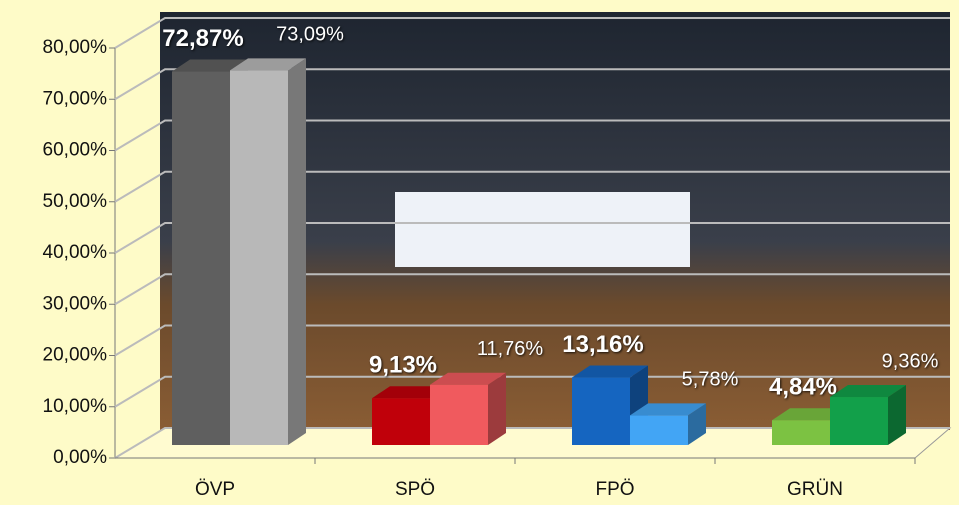 The height and width of the screenshot is (505, 959). I want to click on value-label: 72,87%, so click(202, 38).